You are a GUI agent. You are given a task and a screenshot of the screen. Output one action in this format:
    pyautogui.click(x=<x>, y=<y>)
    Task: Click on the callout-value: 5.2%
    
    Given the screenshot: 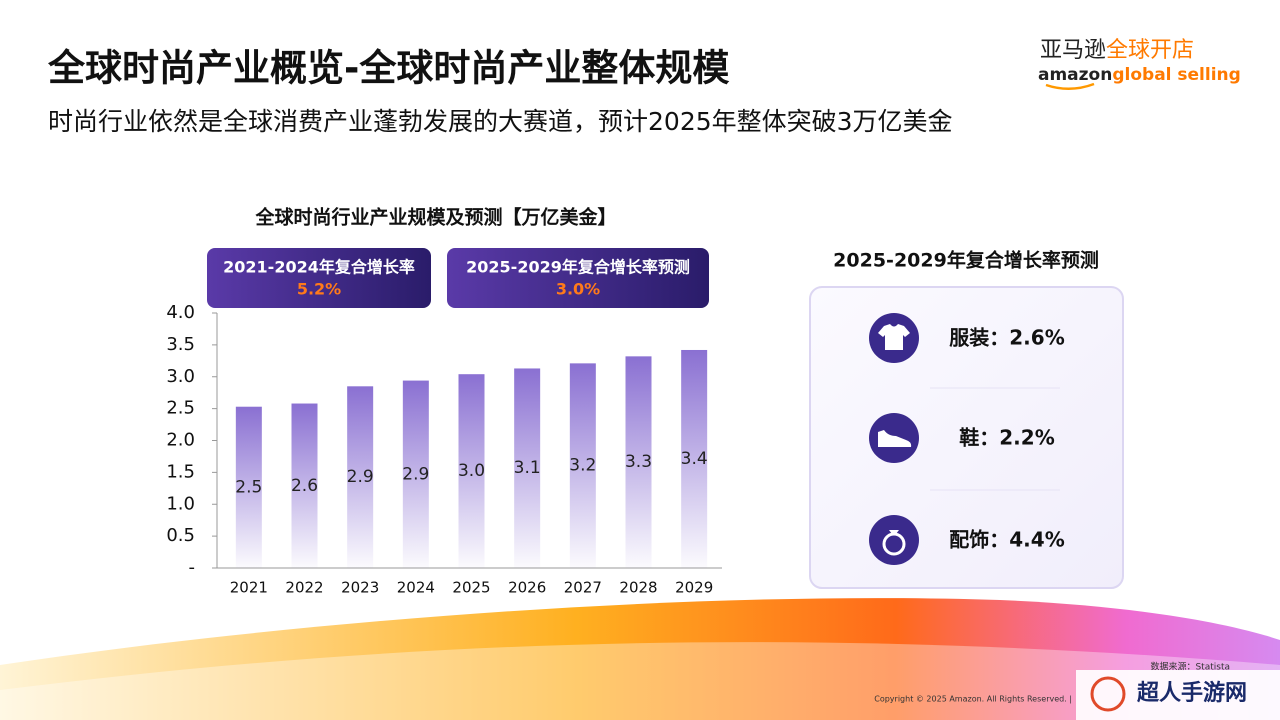 What is the action you would take?
    pyautogui.click(x=319, y=289)
    